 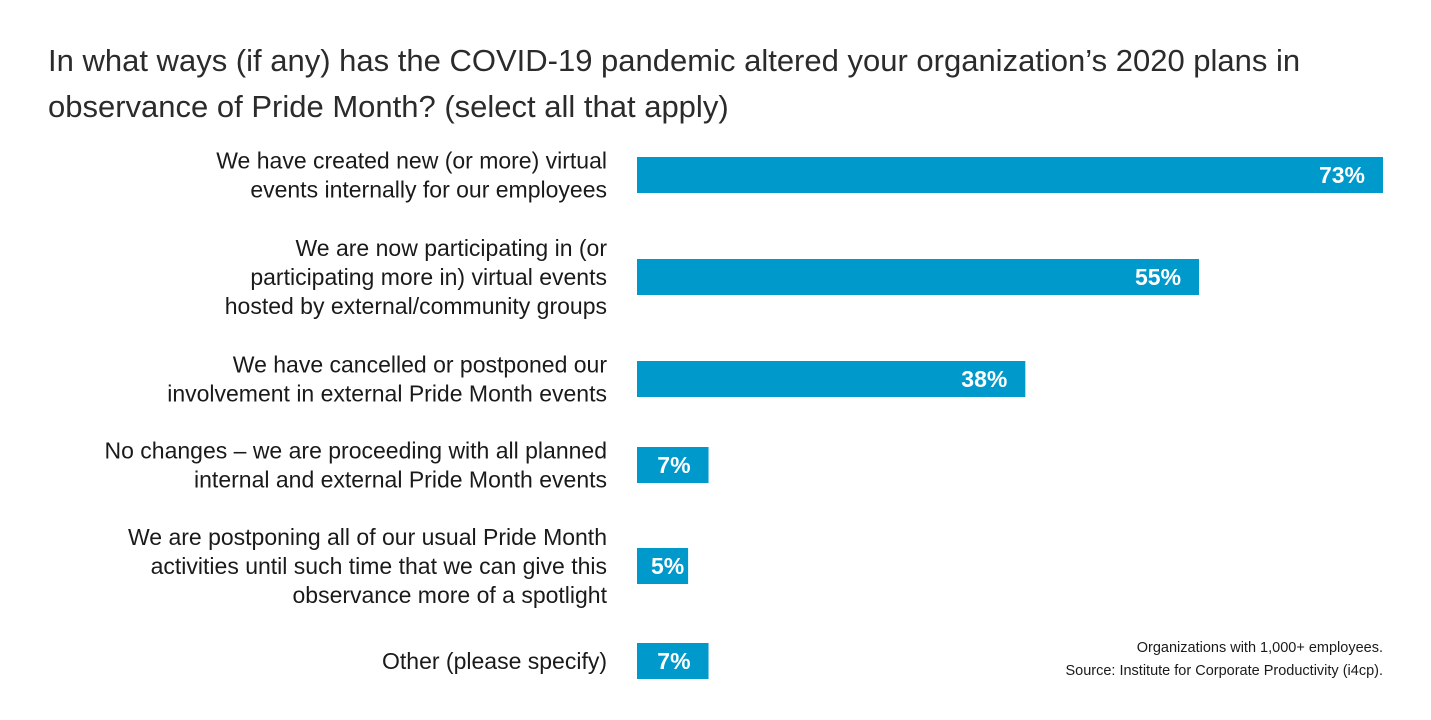 What do you see at coordinates (420, 365) in the screenshot?
I see `category-label-line: We have cancelled or postponed our` at bounding box center [420, 365].